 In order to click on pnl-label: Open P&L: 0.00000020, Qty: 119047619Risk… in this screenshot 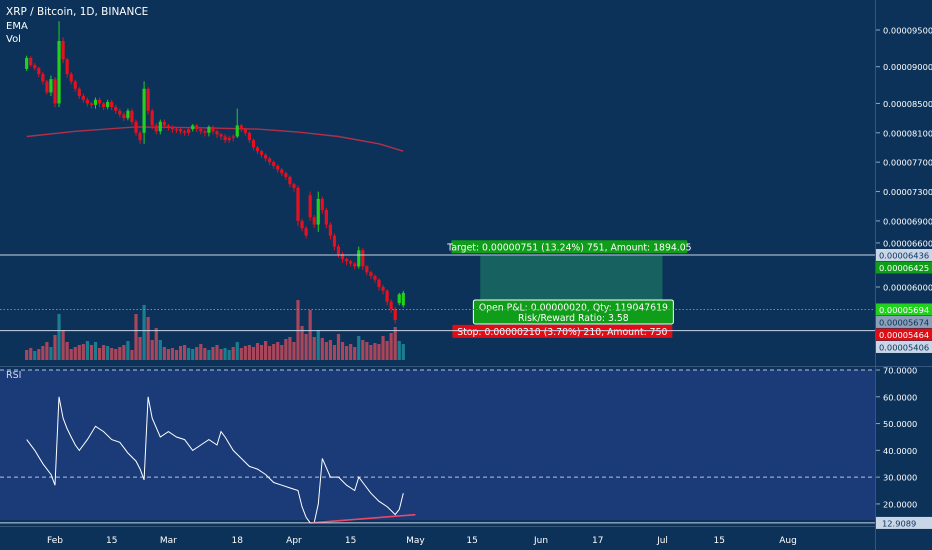, I will do `click(573, 312)`.